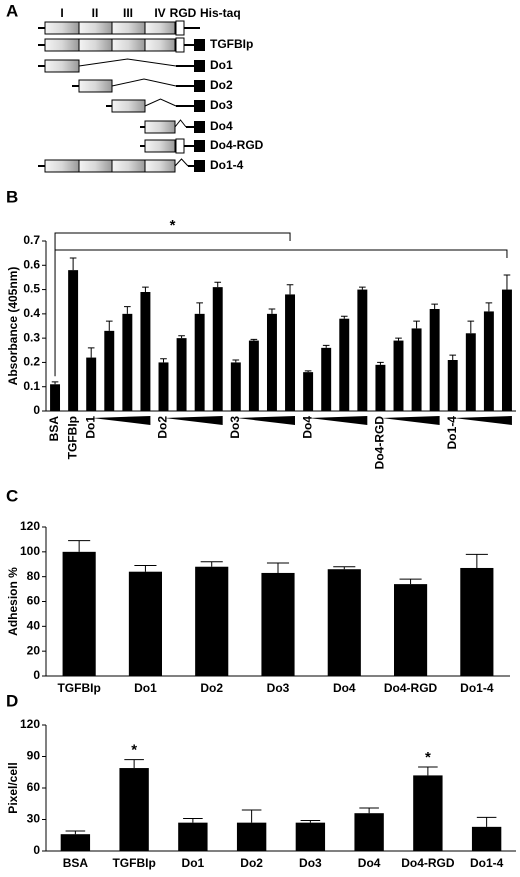 Image resolution: width=520 pixels, height=877 pixels. I want to click on domain-header: RGD, so click(183, 13).